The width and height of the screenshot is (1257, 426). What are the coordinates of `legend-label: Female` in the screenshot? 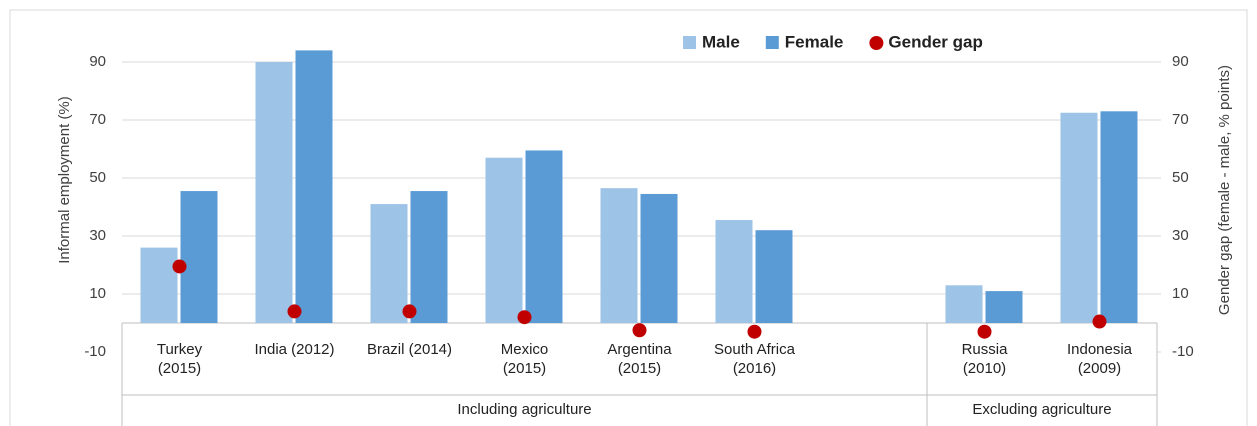 It's located at (814, 41).